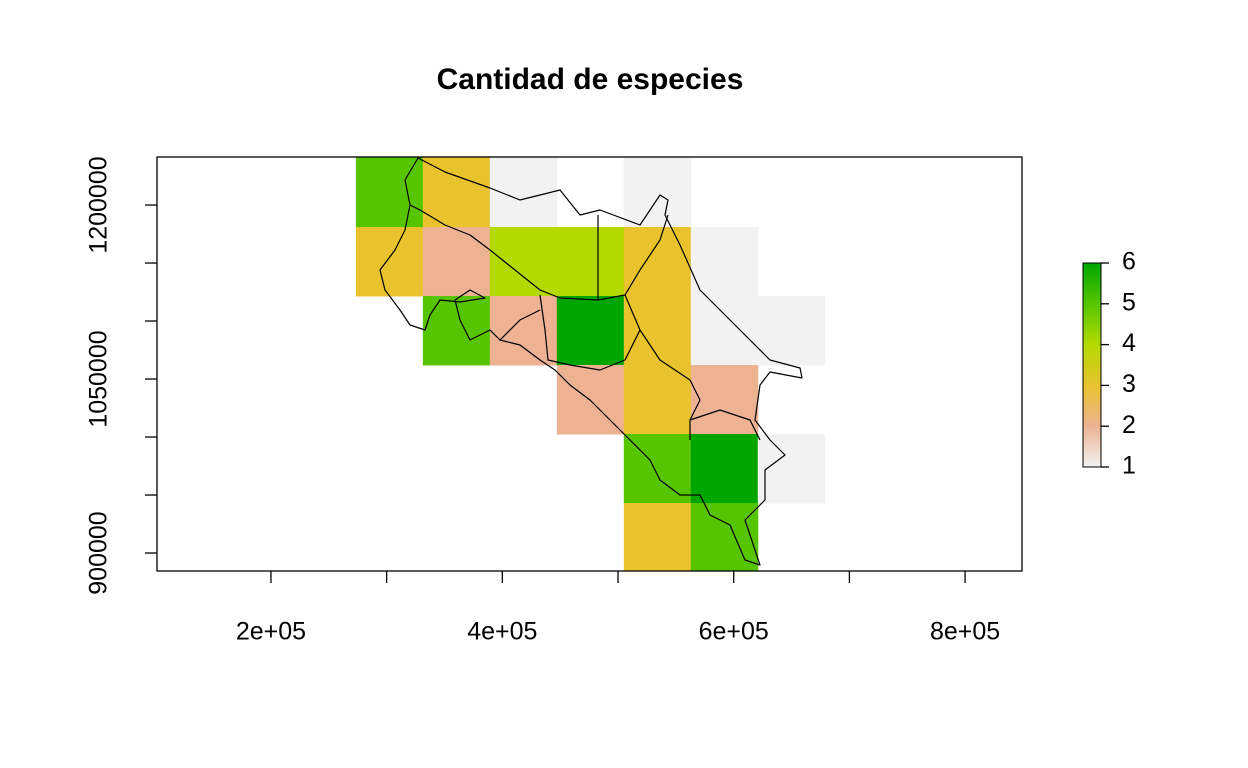 Image resolution: width=1248 pixels, height=768 pixels. Describe the element at coordinates (99, 378) in the screenshot. I see `y-tick-label: 1050000` at that location.